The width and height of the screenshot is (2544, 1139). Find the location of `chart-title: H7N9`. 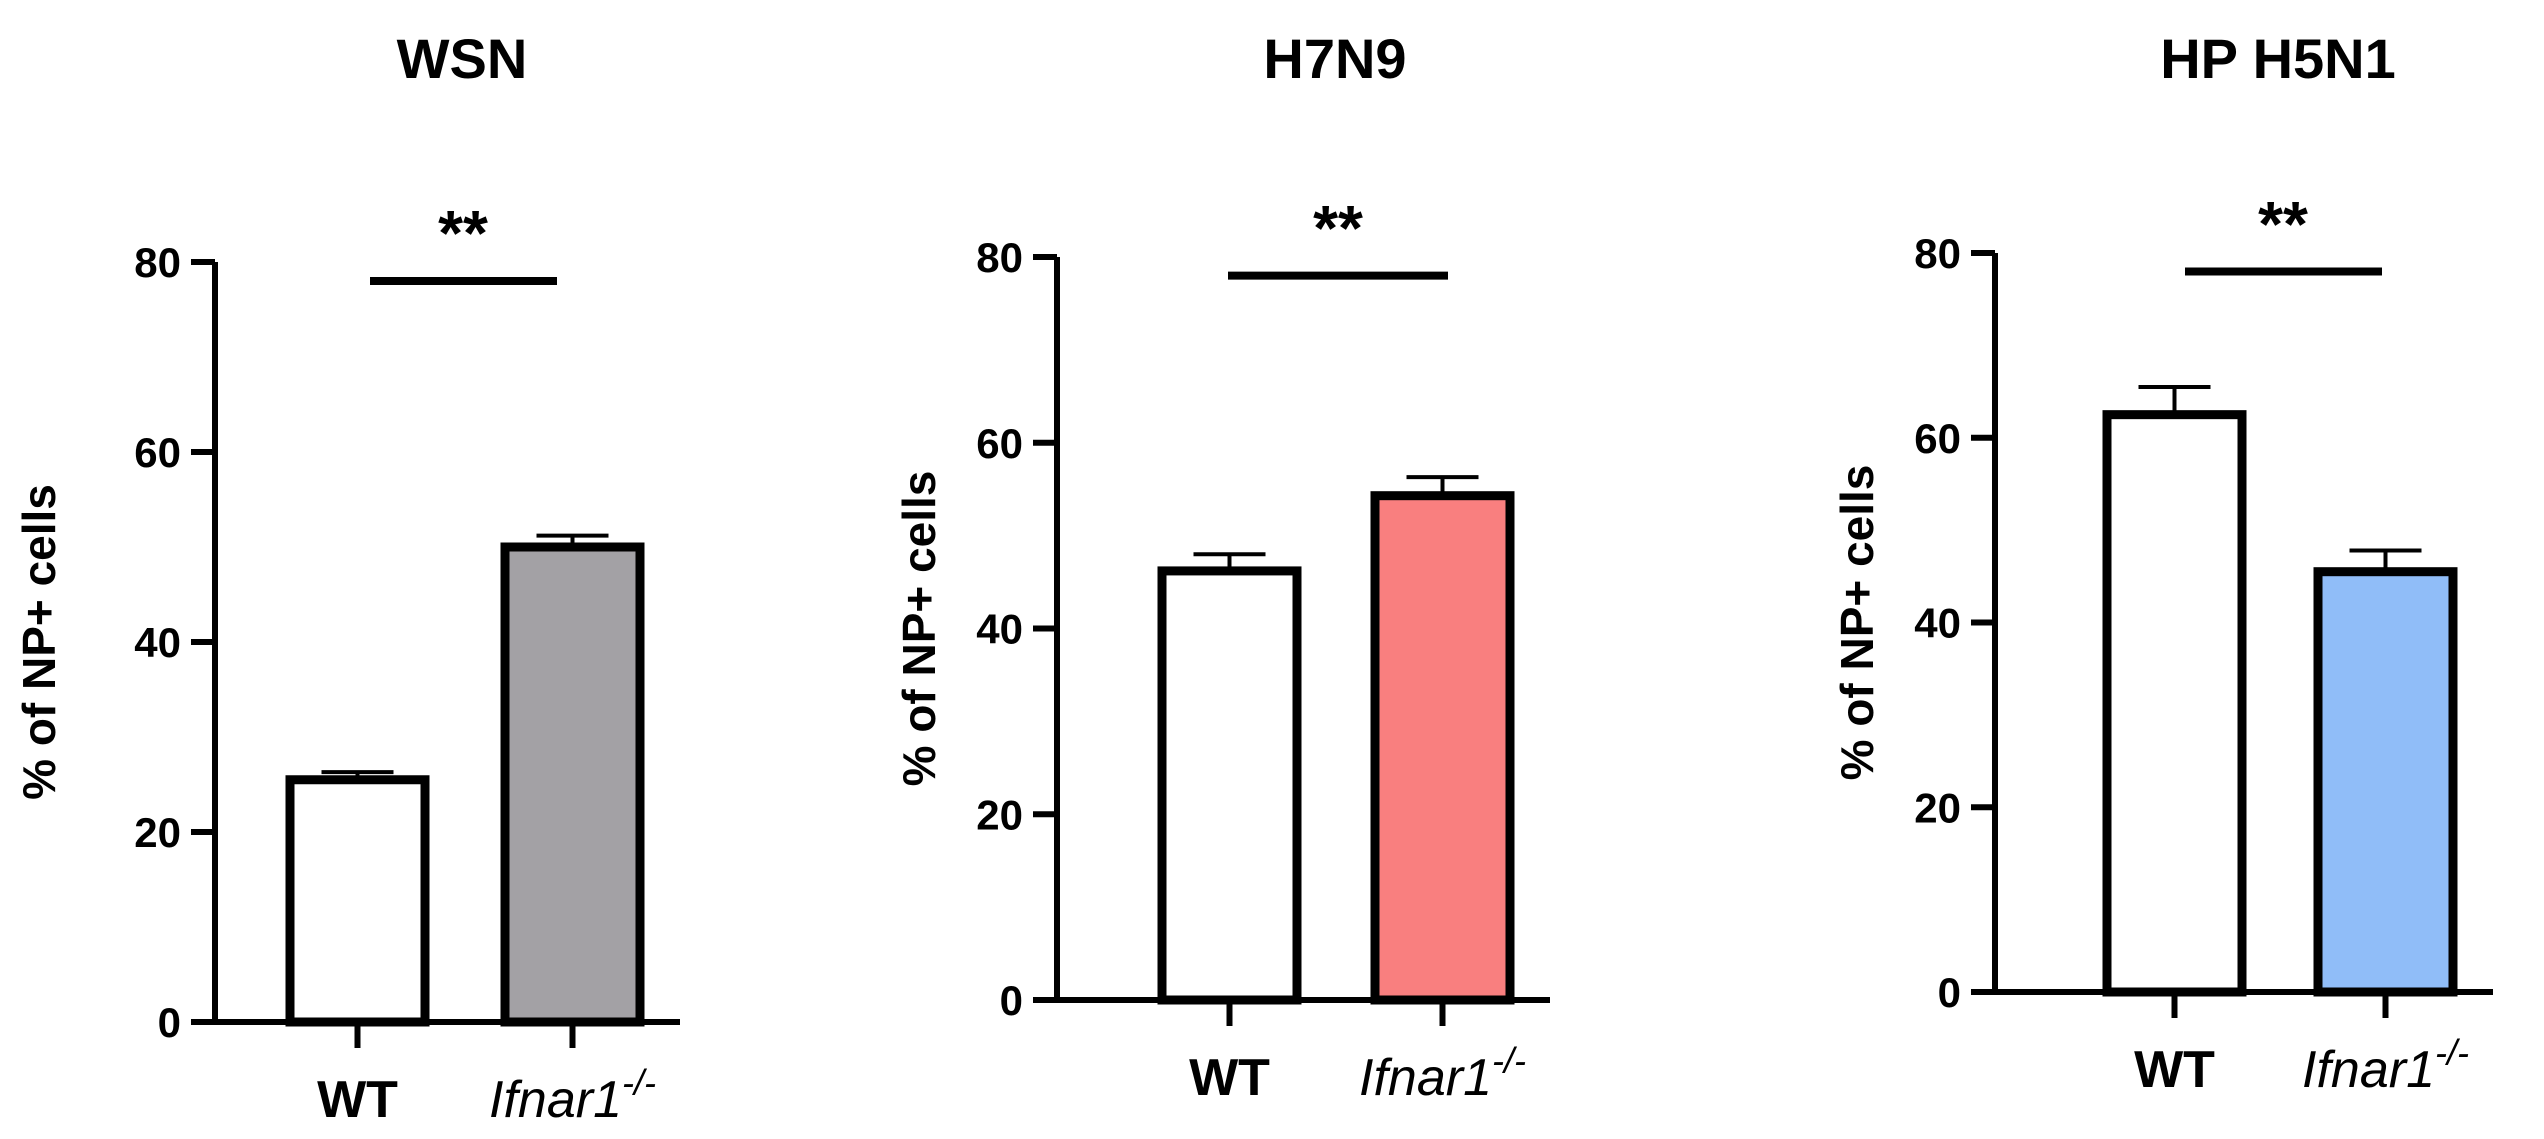

chart-title: H7N9 is located at coordinates (1334, 58).